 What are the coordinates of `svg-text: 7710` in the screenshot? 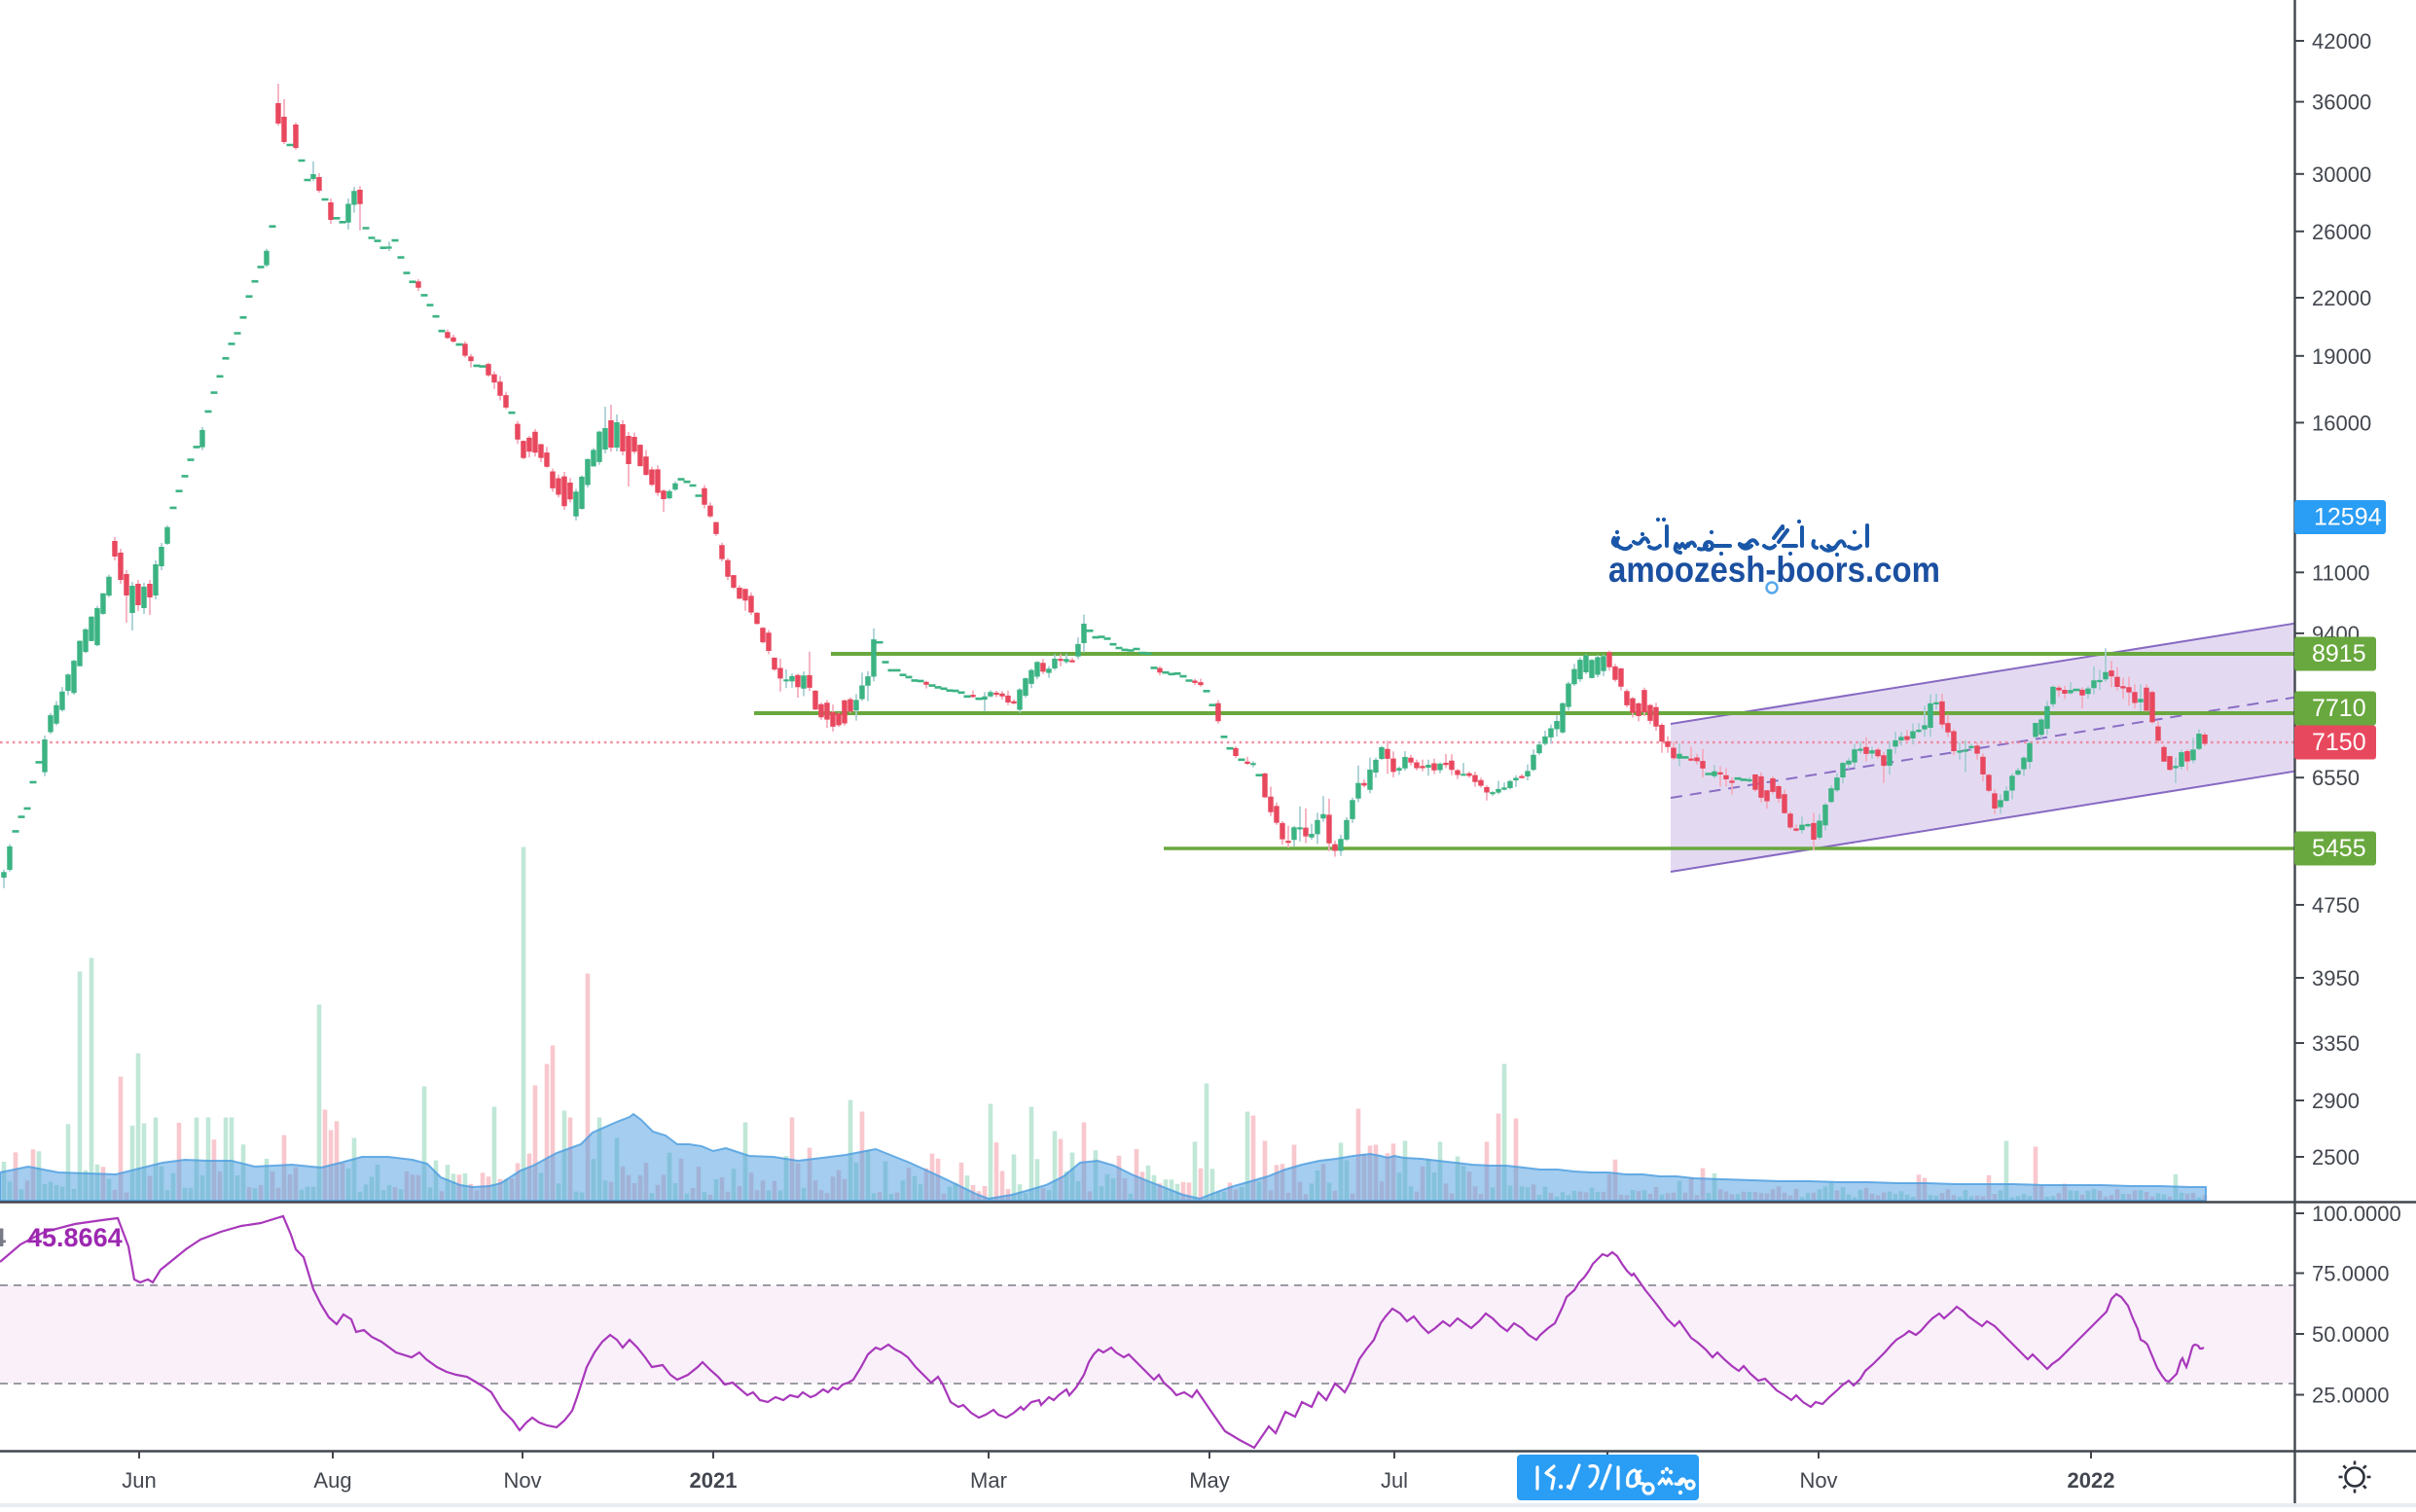 It's located at (2339, 708).